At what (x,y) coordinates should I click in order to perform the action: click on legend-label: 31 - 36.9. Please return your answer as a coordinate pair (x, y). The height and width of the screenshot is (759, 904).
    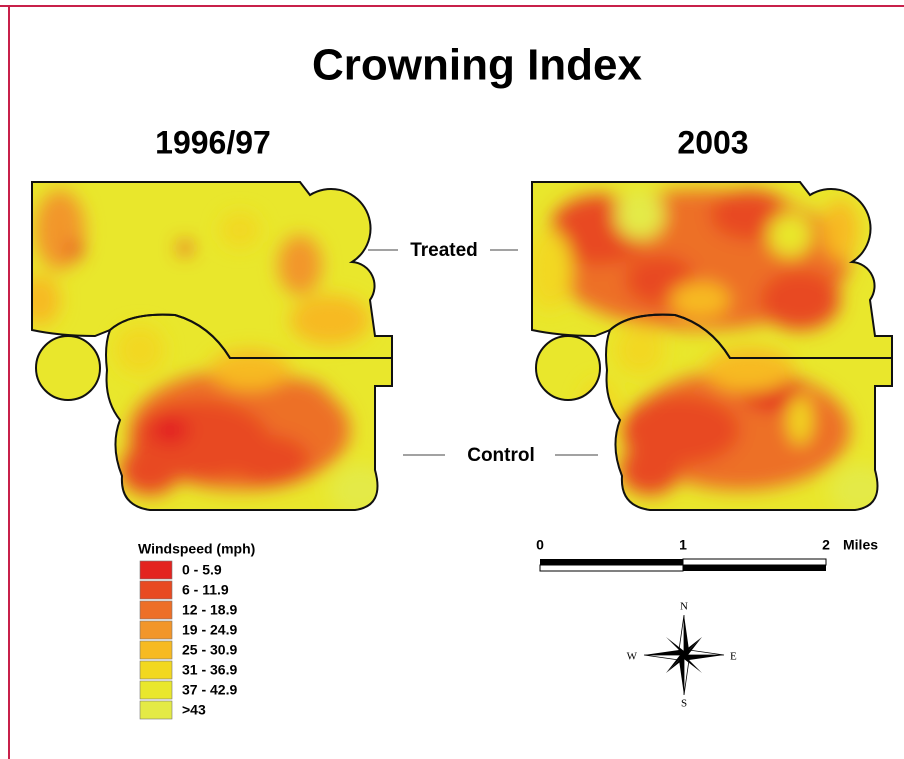
    Looking at the image, I should click on (209, 670).